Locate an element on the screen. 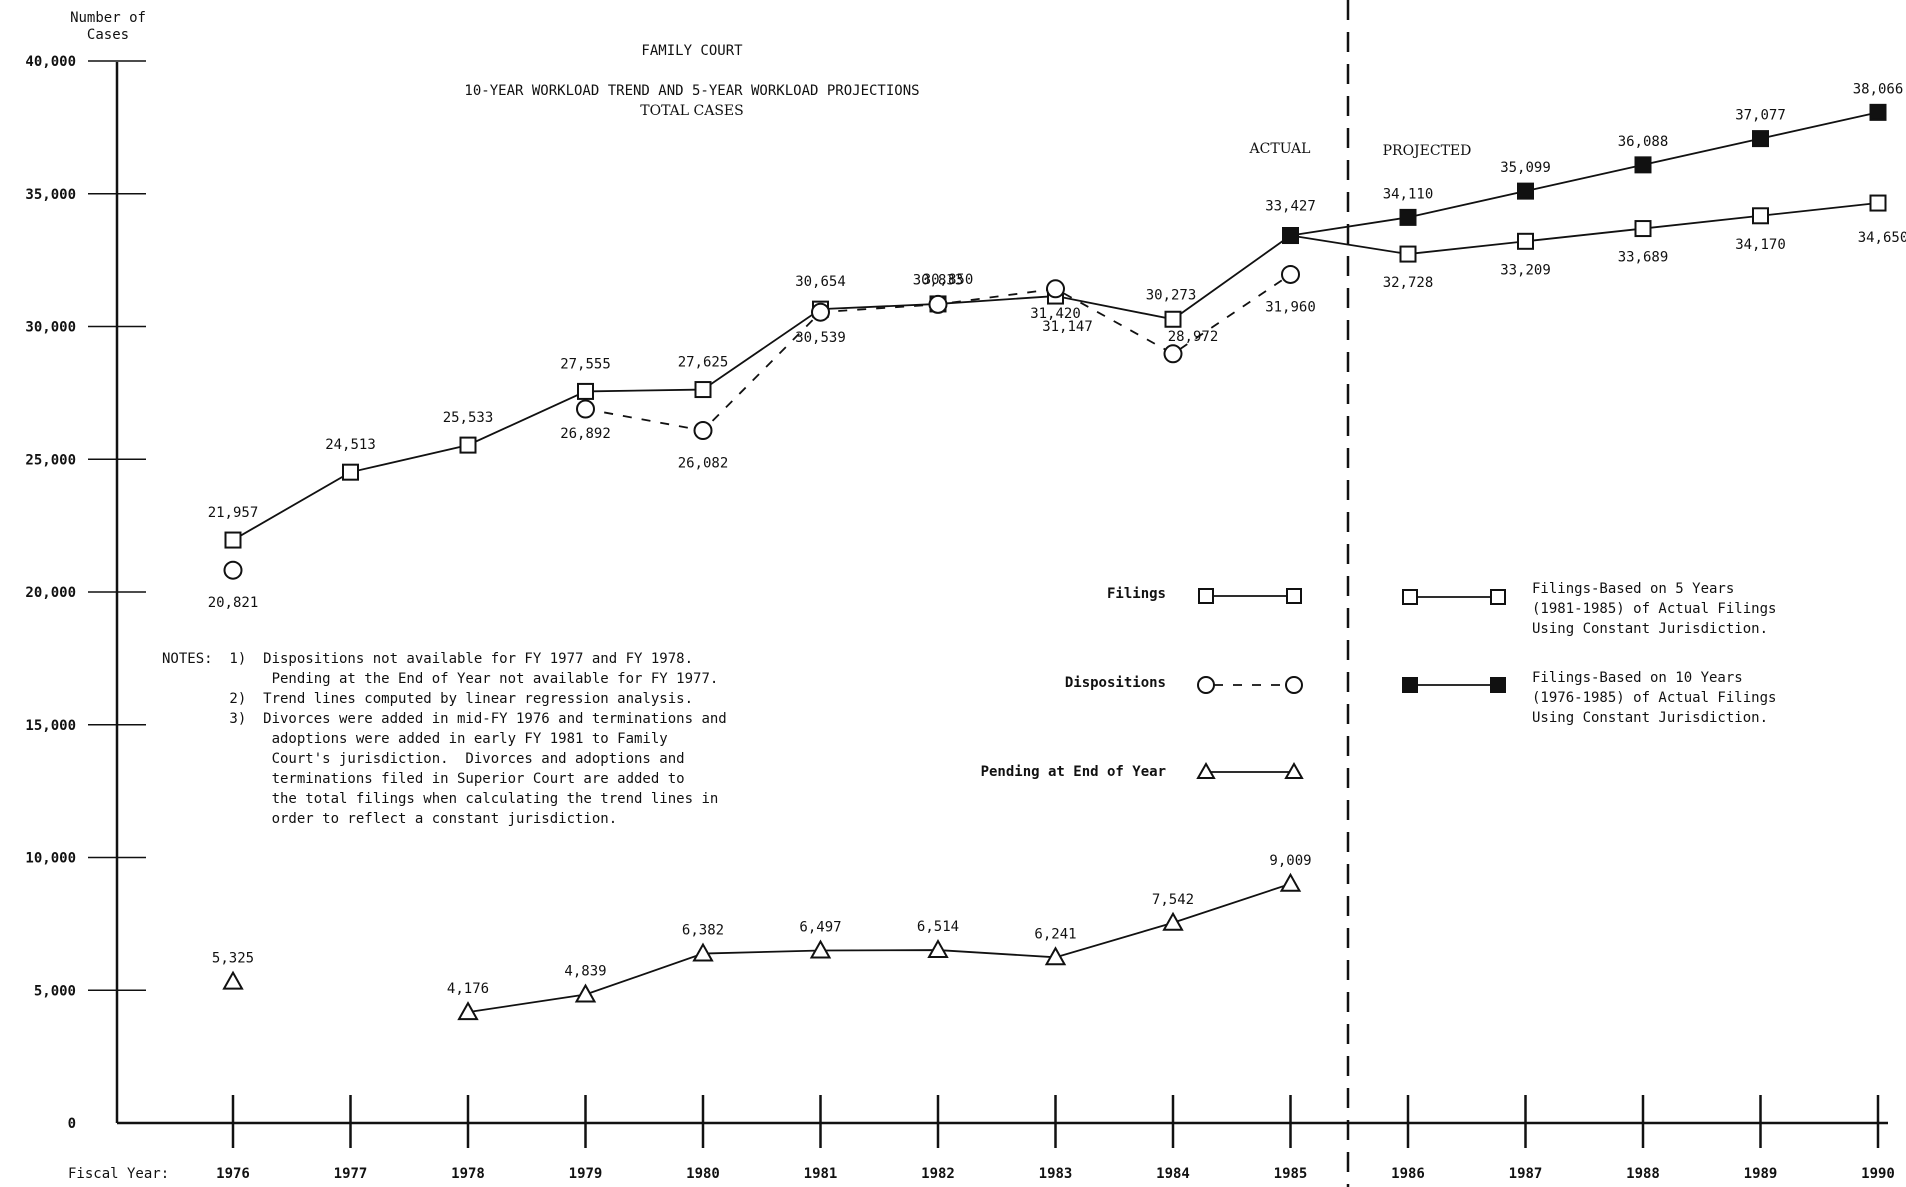 The height and width of the screenshot is (1187, 1906). legend-proj-5yr-marker-b is located at coordinates (1498, 597).